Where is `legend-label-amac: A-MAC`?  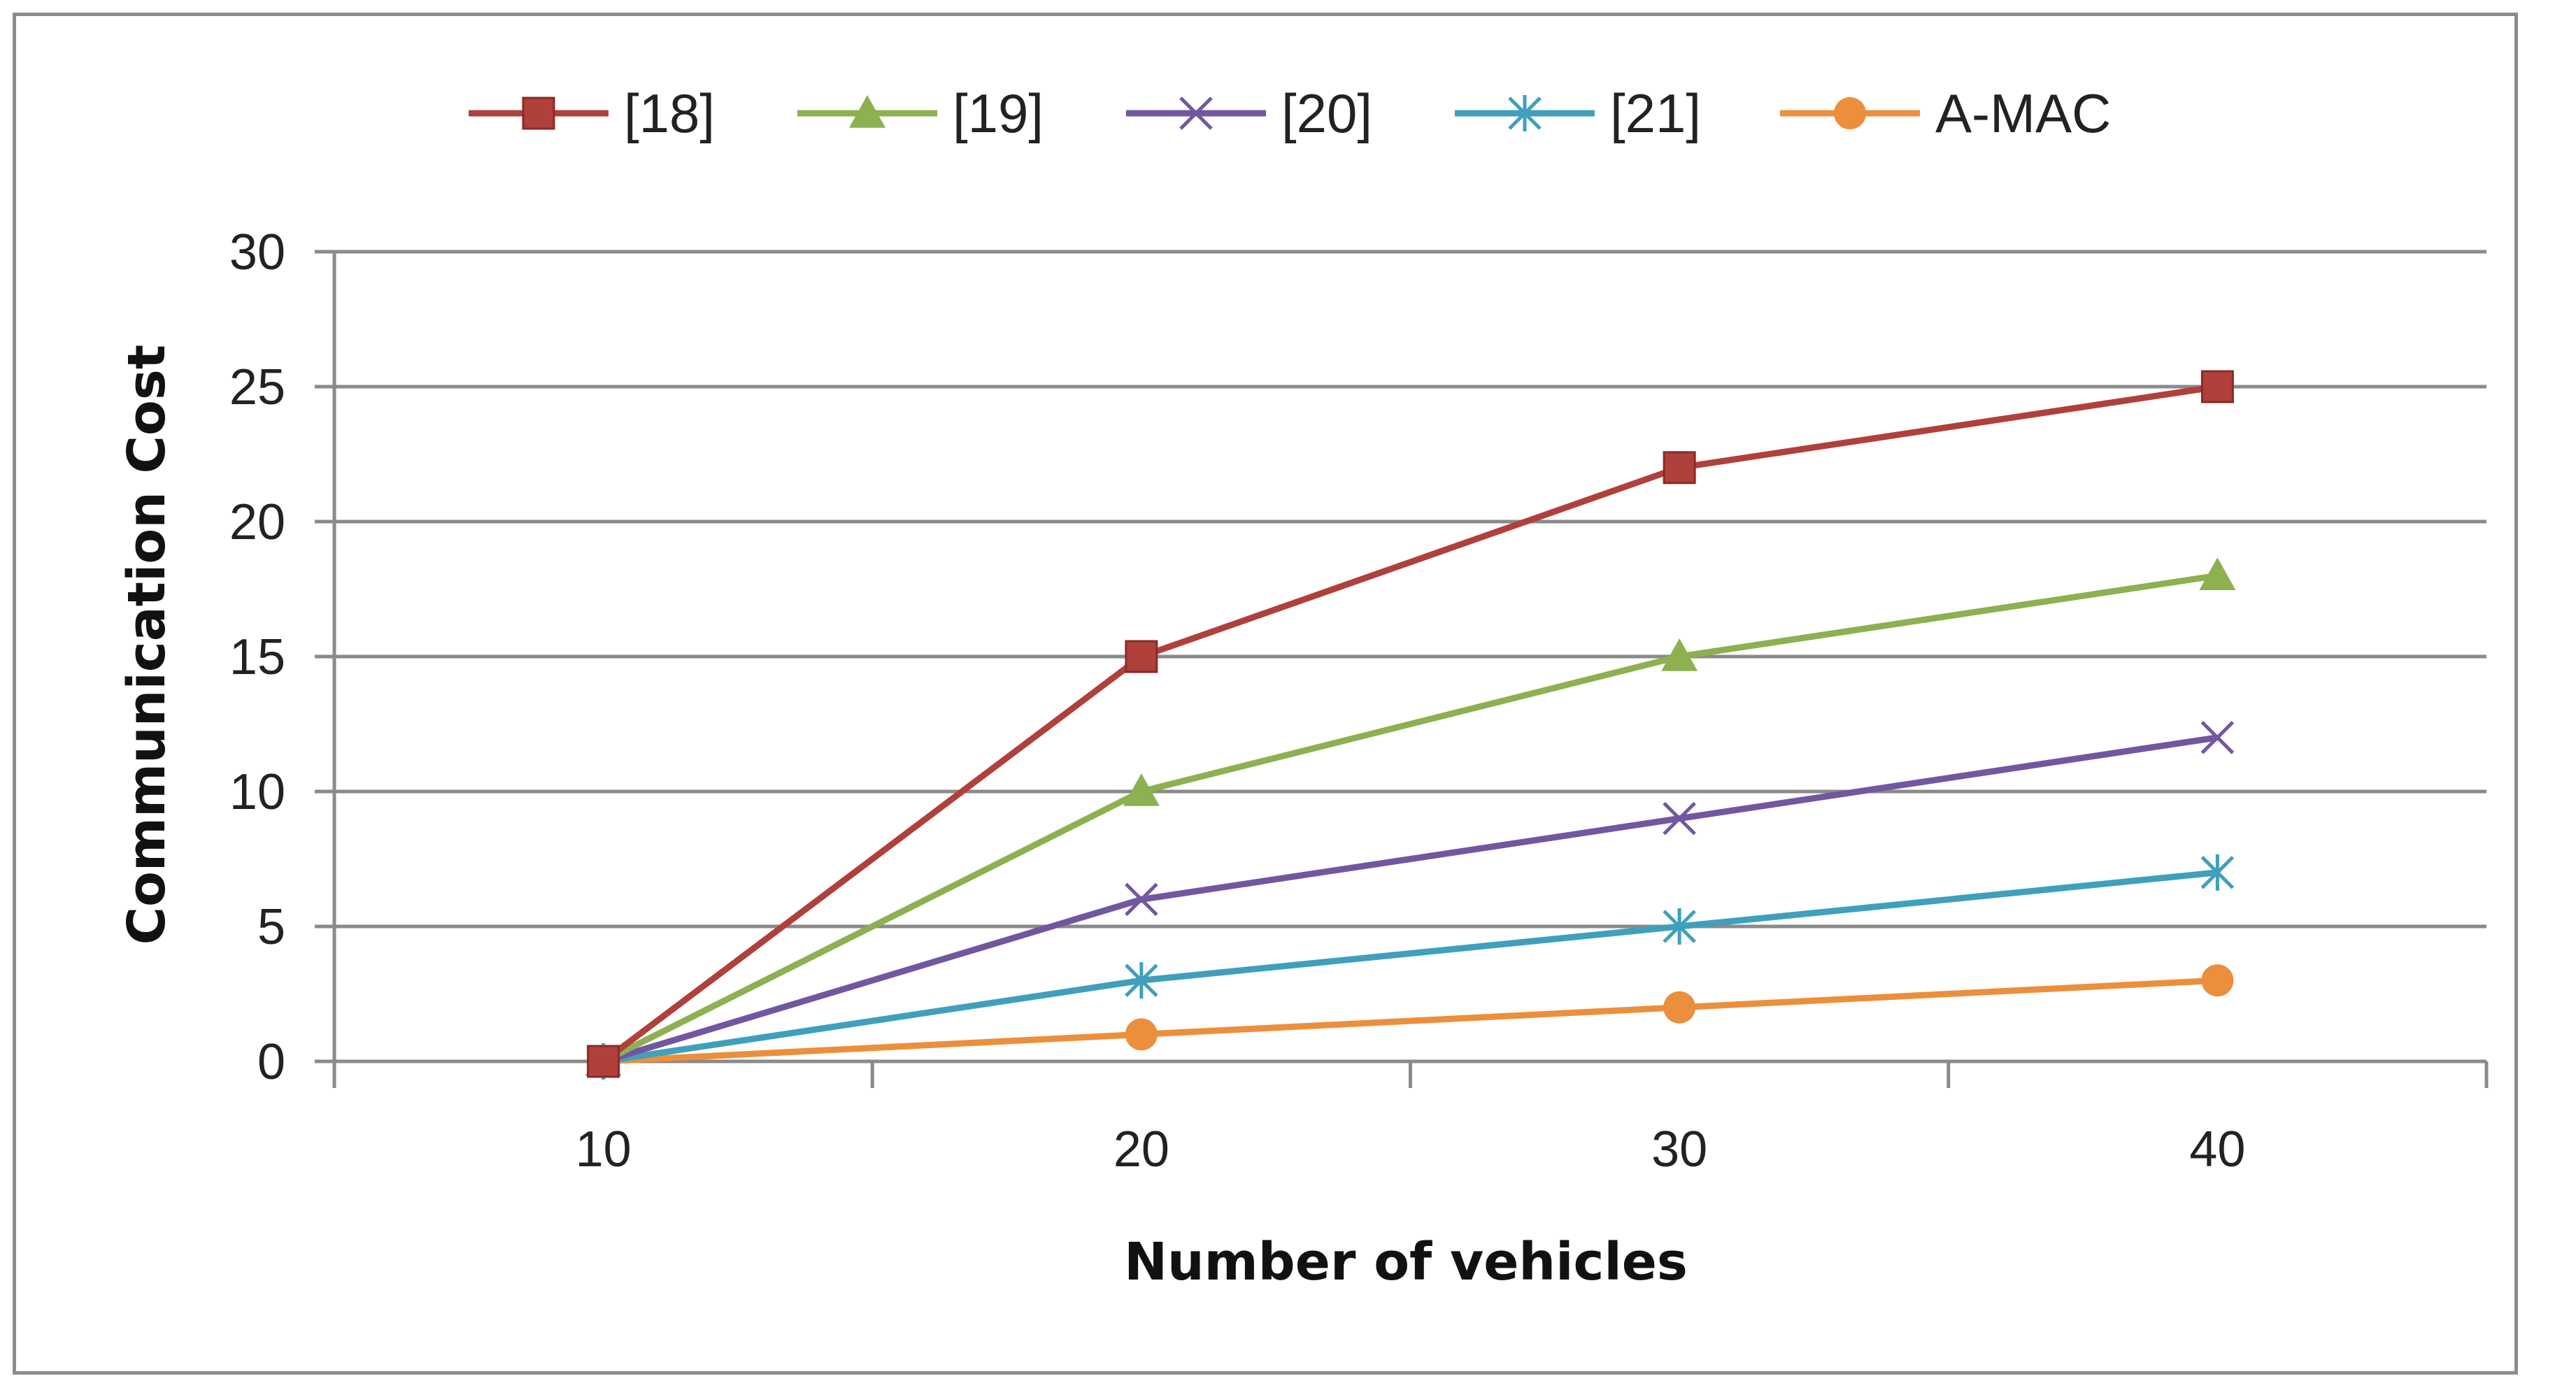
legend-label-amac: A-MAC is located at coordinates (2023, 113).